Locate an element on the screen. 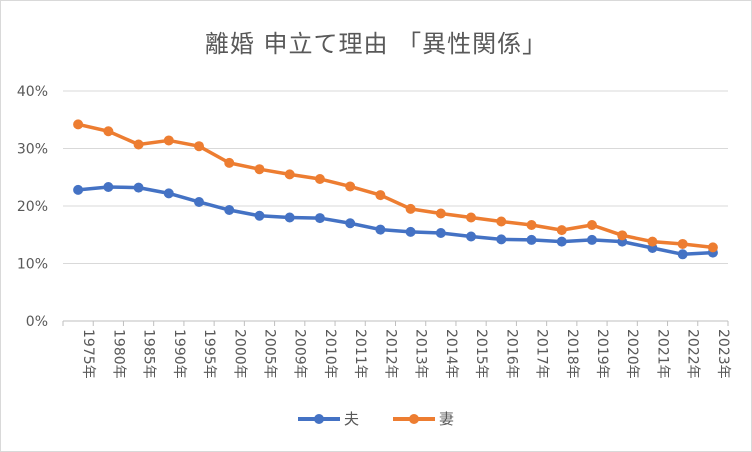  x-tick-label: 2000年 is located at coordinates (239, 354).